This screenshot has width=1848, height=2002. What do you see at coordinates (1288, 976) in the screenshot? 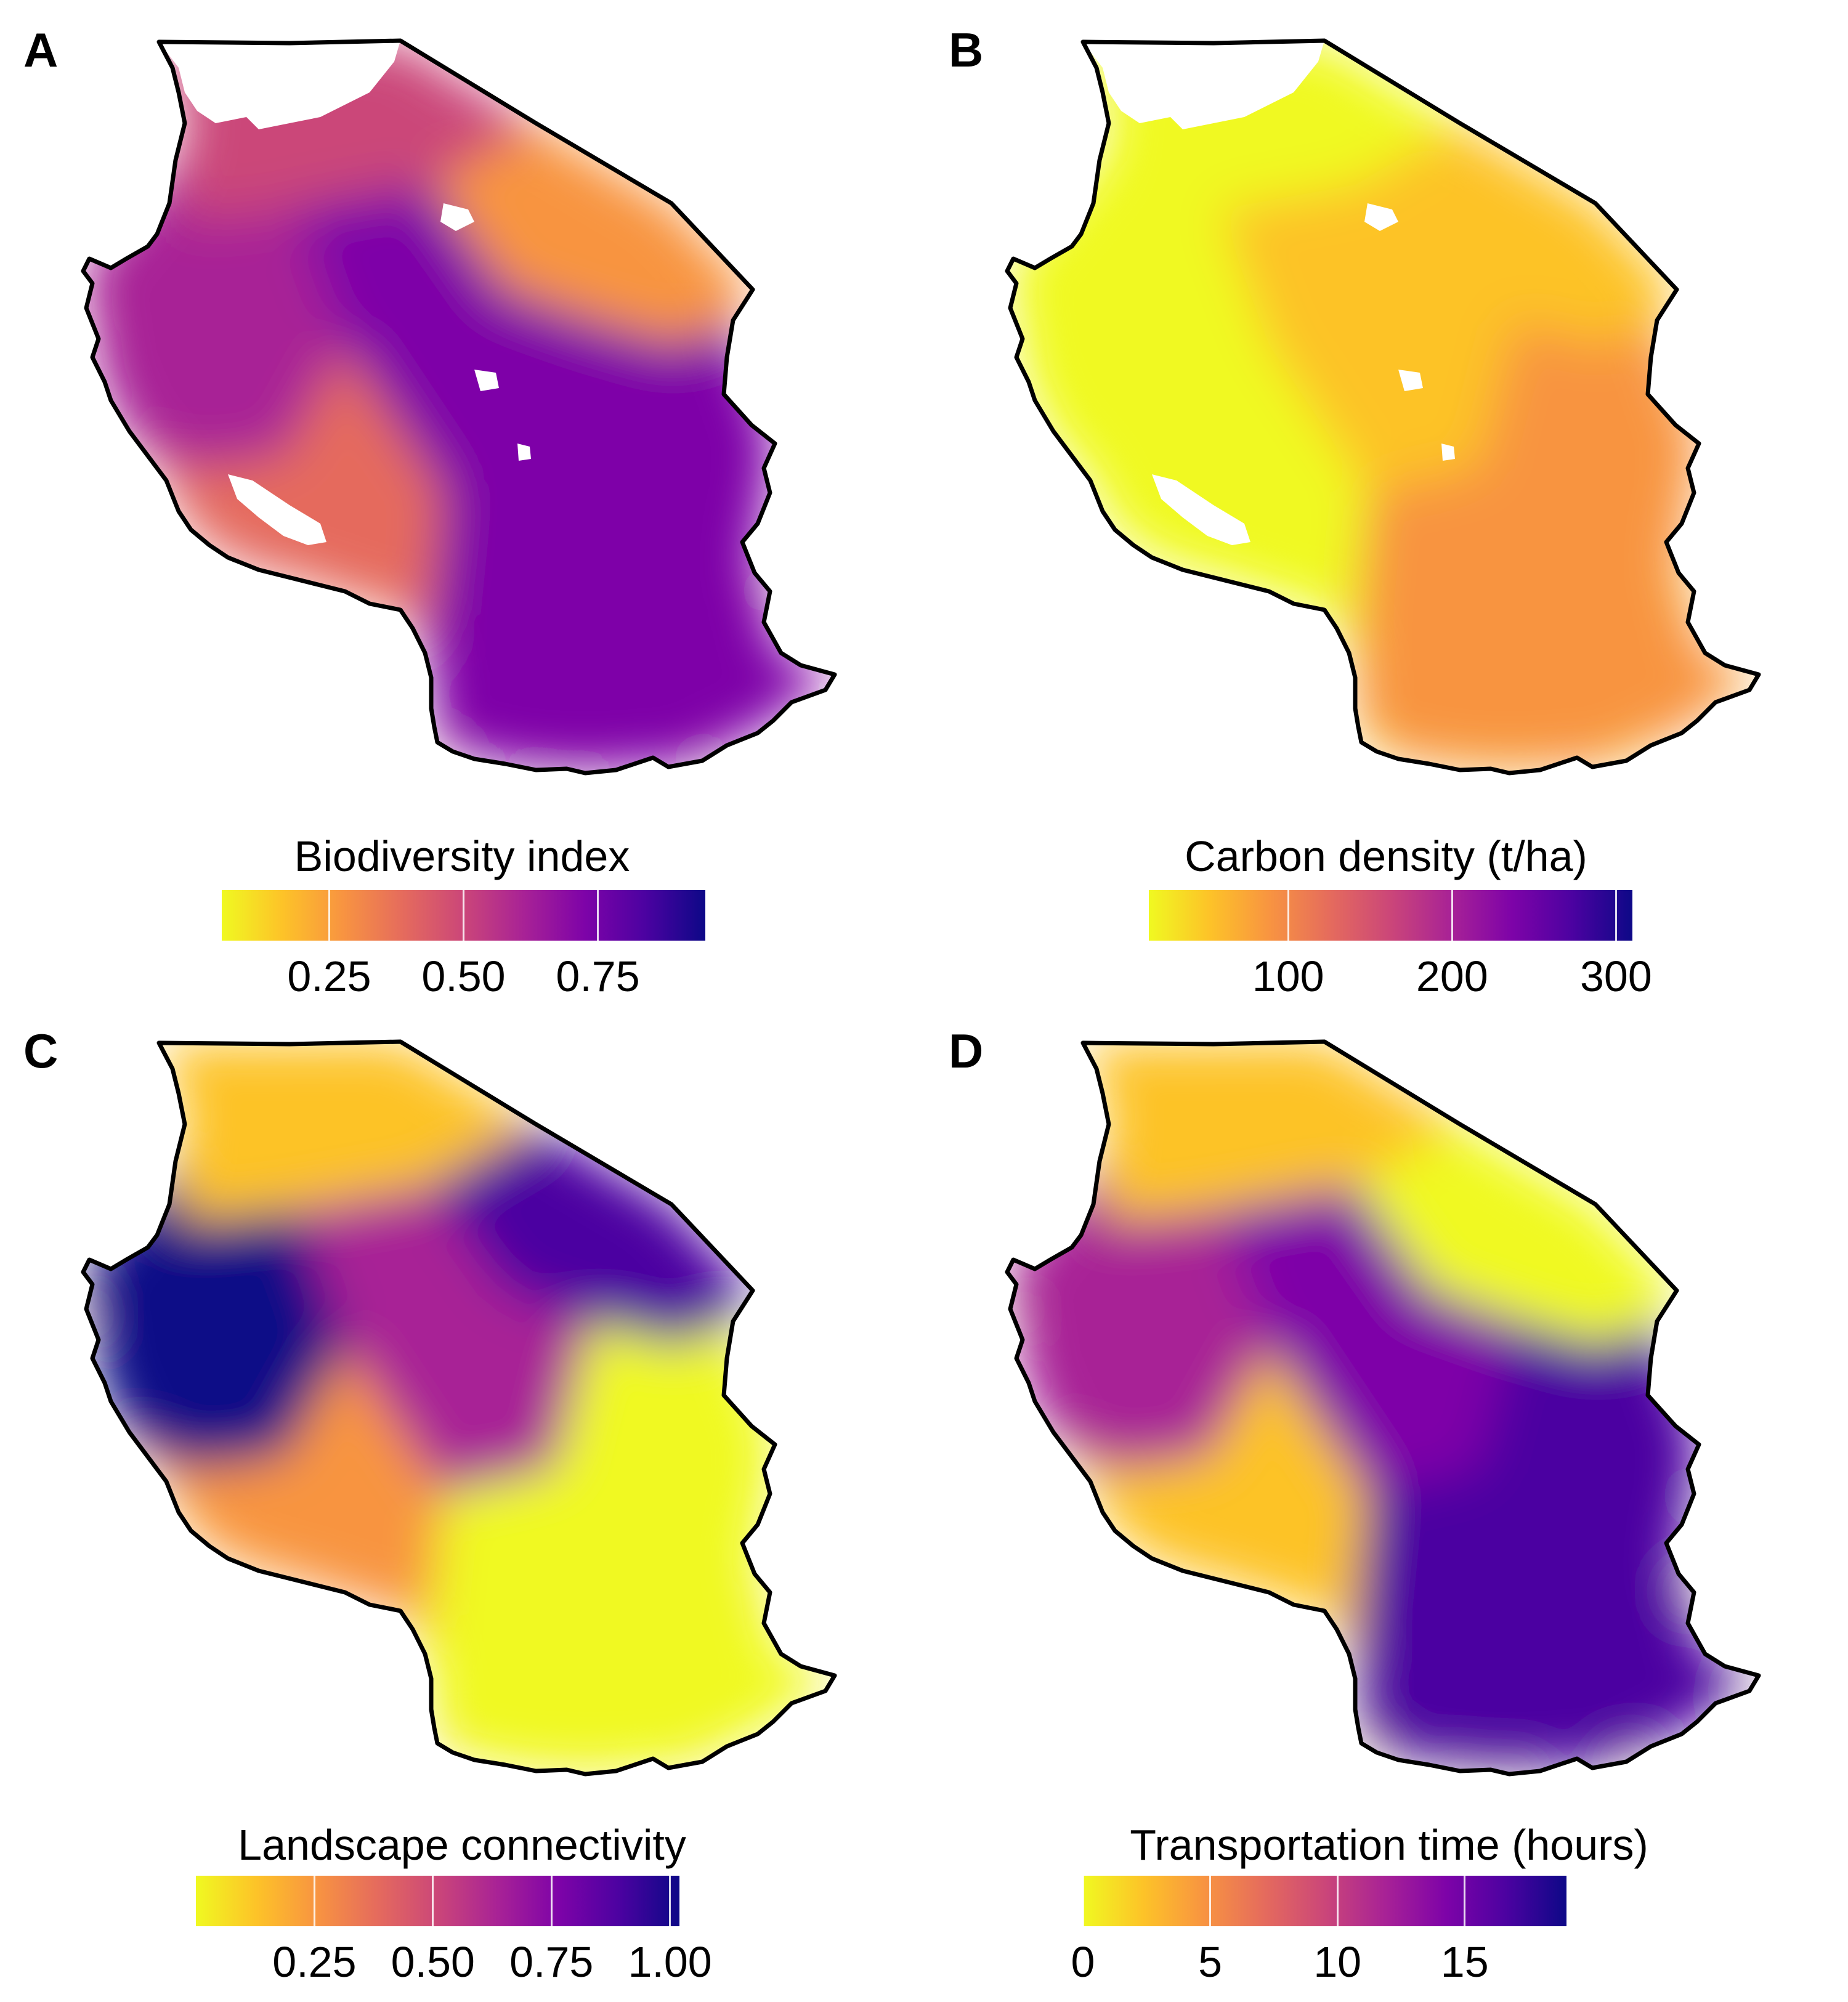
I see `colorbar-tick-label: 100` at bounding box center [1288, 976].